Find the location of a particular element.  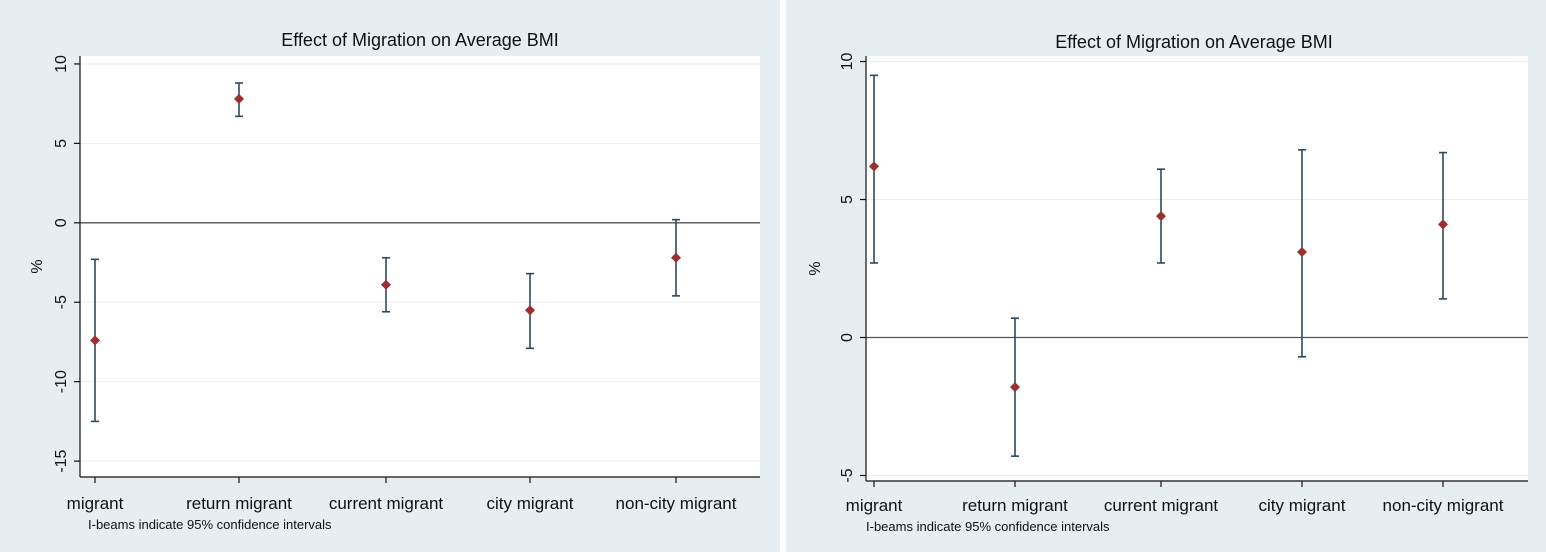

right-category-label: migrant is located at coordinates (874, 505).